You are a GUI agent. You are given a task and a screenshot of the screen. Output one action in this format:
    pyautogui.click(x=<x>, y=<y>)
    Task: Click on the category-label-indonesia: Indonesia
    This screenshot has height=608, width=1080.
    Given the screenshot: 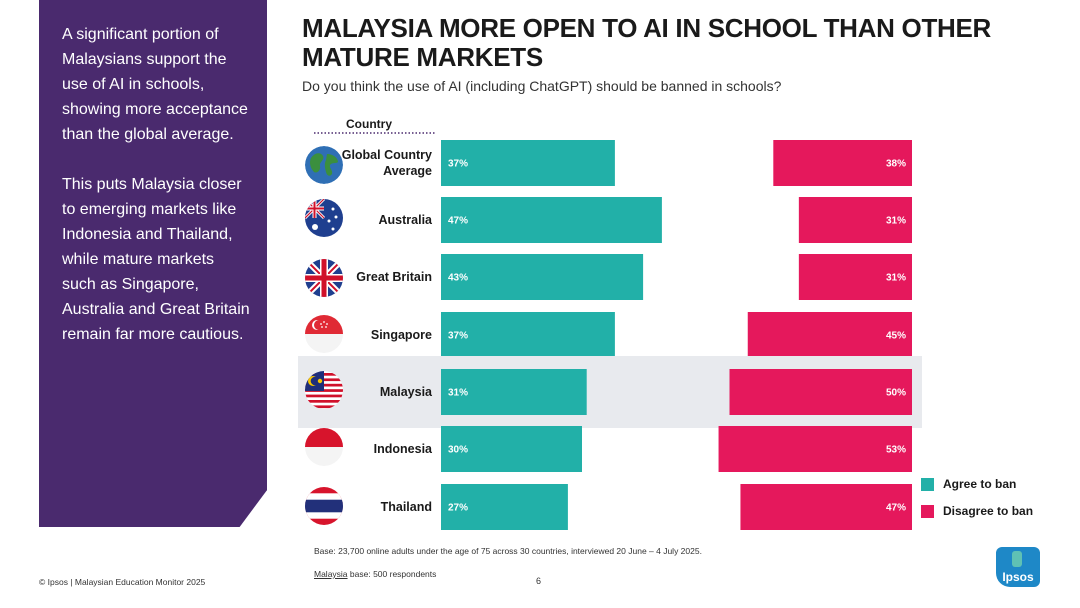 What is the action you would take?
    pyautogui.click(x=403, y=449)
    